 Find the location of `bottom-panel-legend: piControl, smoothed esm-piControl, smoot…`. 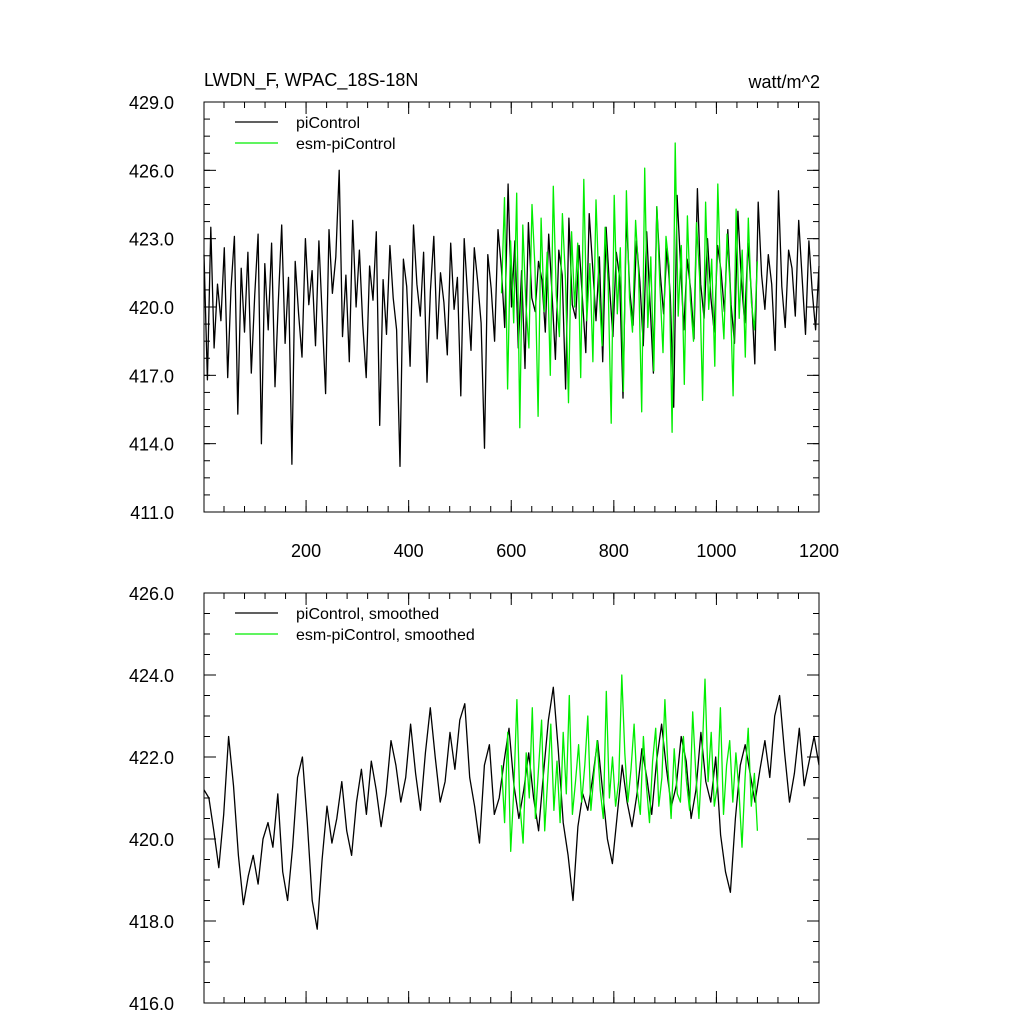

bottom-panel-legend: piControl, smoothed esm-piControl, smoot… is located at coordinates (355, 625).